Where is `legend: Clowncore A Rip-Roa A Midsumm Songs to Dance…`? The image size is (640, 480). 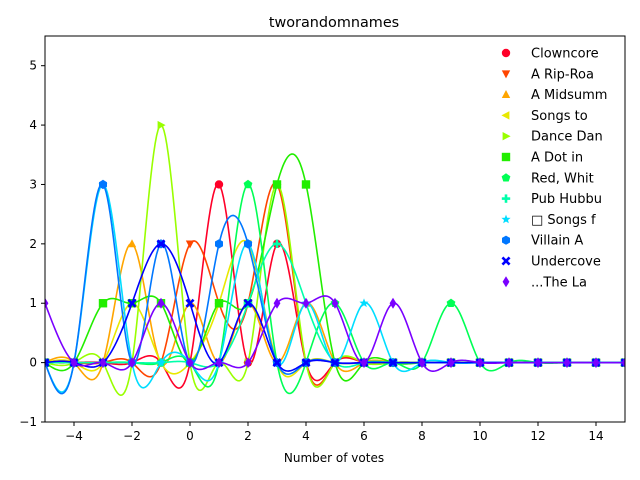
legend: Clowncore A Rip-Roa A Midsumm Songs to Dance… is located at coordinates (554, 168).